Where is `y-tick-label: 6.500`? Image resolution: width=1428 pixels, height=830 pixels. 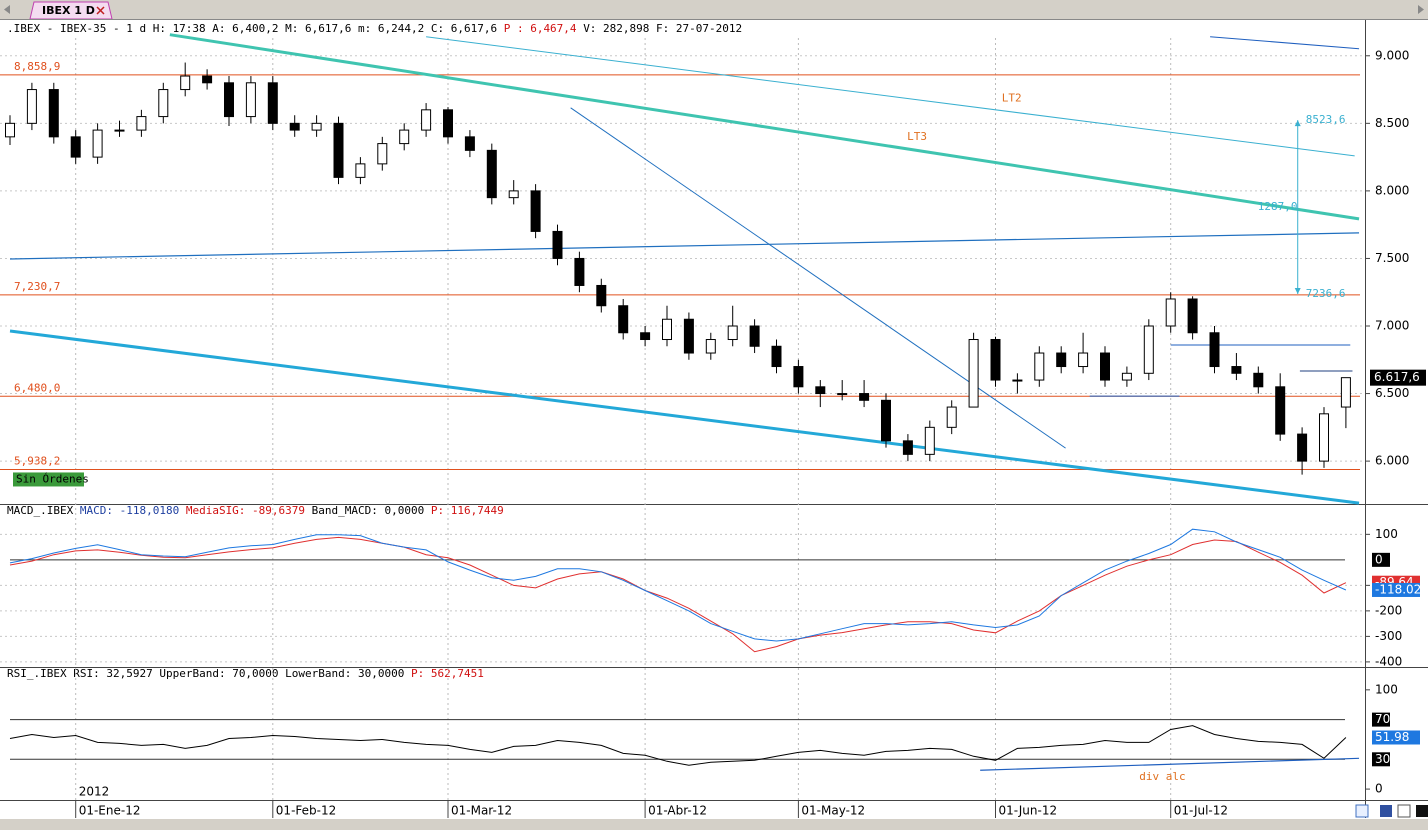
y-tick-label: 6.500 is located at coordinates (1392, 393).